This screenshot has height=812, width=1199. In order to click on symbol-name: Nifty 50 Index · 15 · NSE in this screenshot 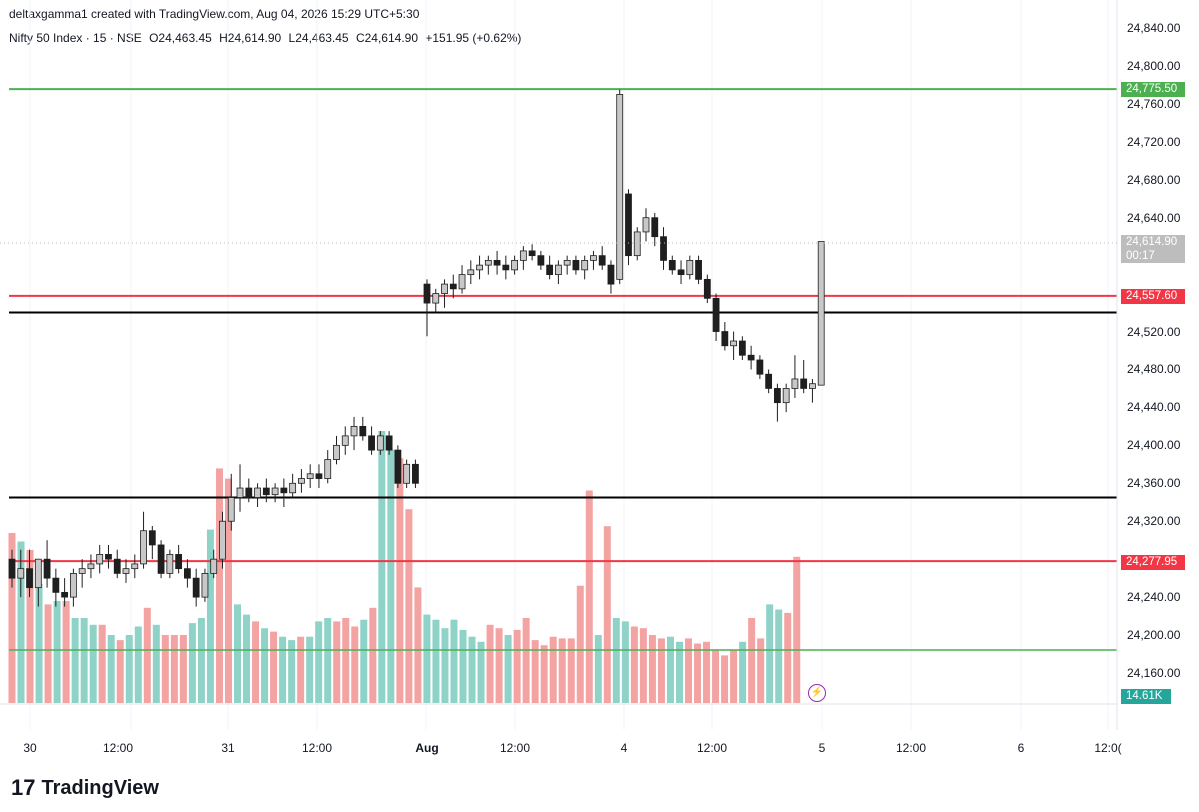, I will do `click(75, 38)`.